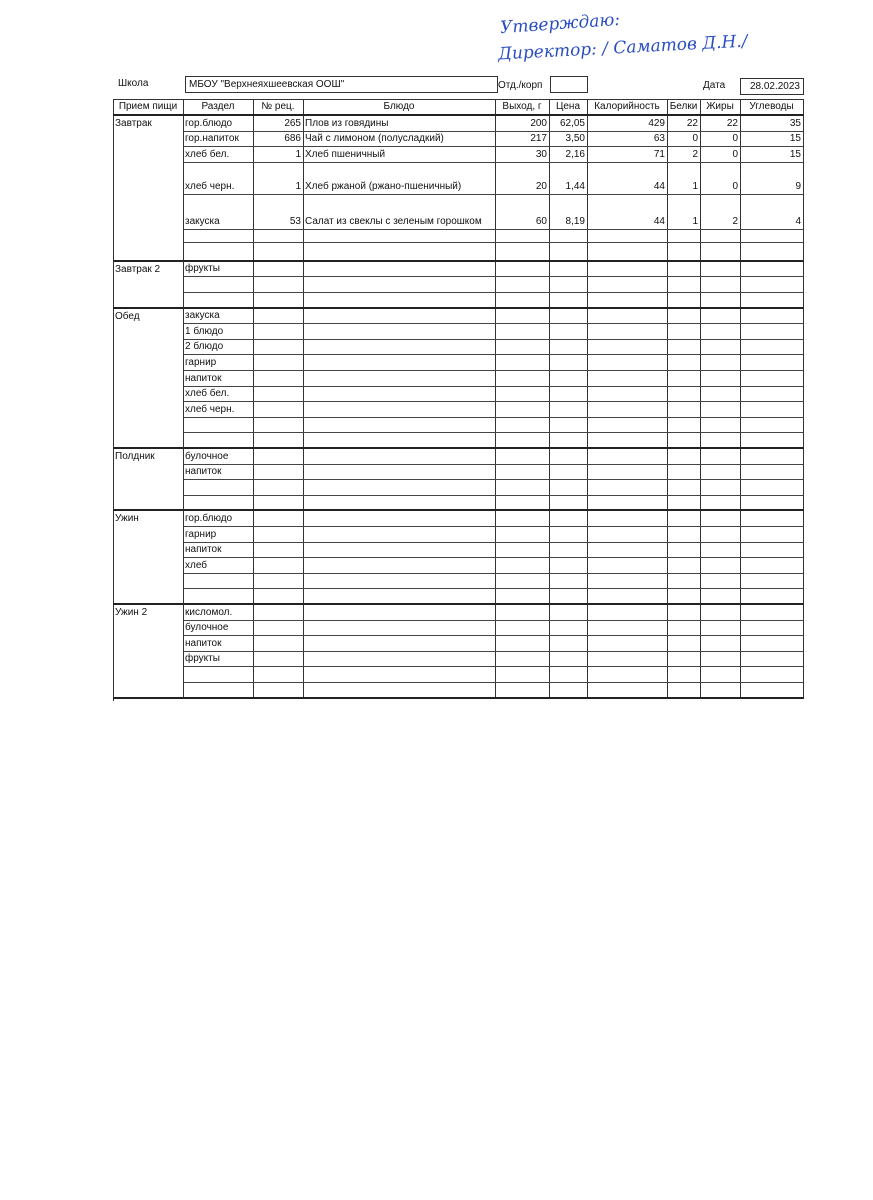 Image resolution: width=873 pixels, height=1200 pixels. I want to click on date: 28.02.2023, so click(772, 86).